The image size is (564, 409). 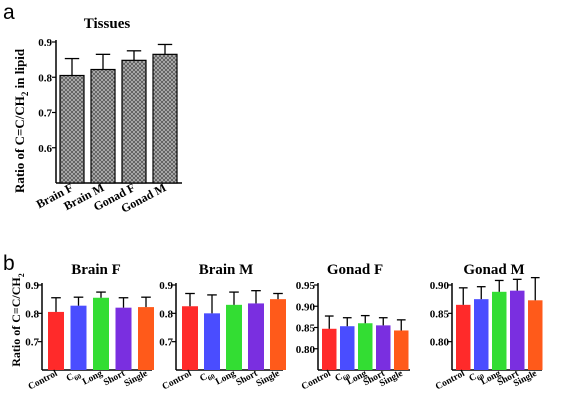 What do you see at coordinates (21, 120) in the screenshot?
I see `y-axis-label-a: Ratio of C=C/CH2 in lipid` at bounding box center [21, 120].